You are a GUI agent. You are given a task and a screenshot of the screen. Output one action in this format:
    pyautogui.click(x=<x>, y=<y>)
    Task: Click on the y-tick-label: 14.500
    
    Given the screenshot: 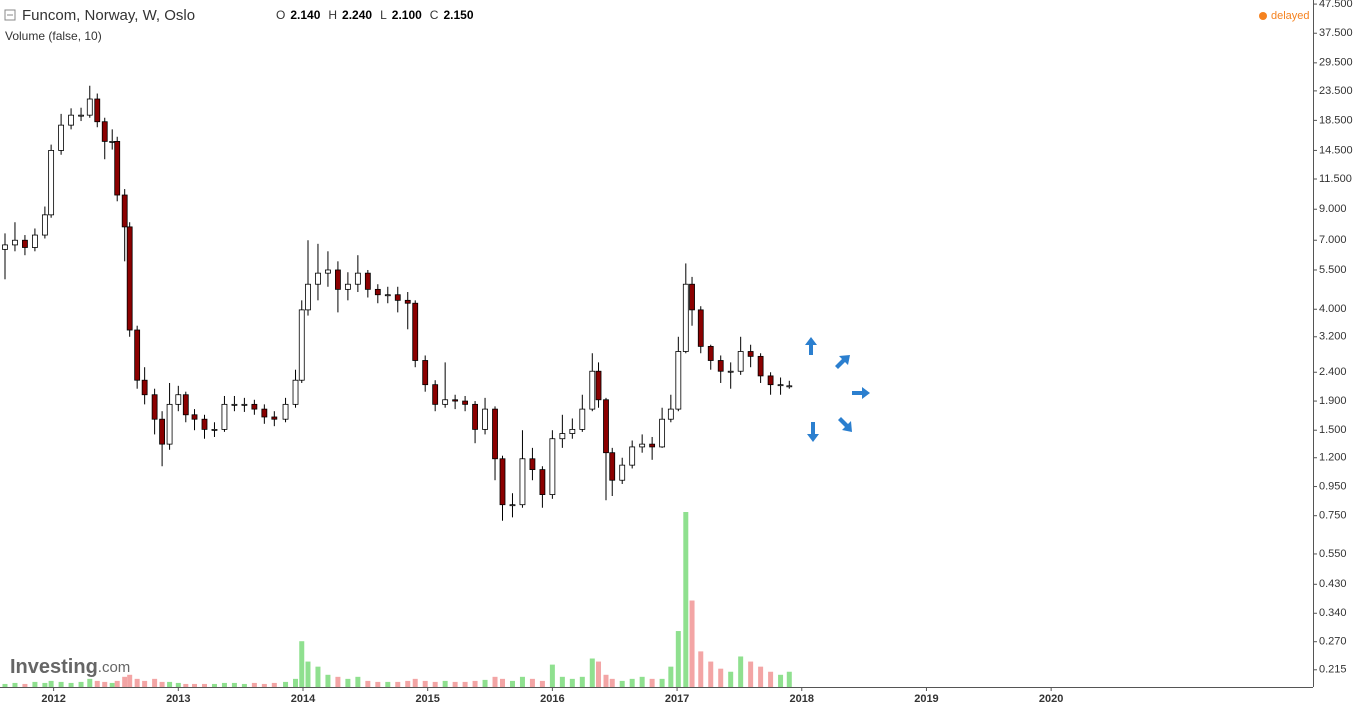 What is the action you would take?
    pyautogui.click(x=1336, y=150)
    